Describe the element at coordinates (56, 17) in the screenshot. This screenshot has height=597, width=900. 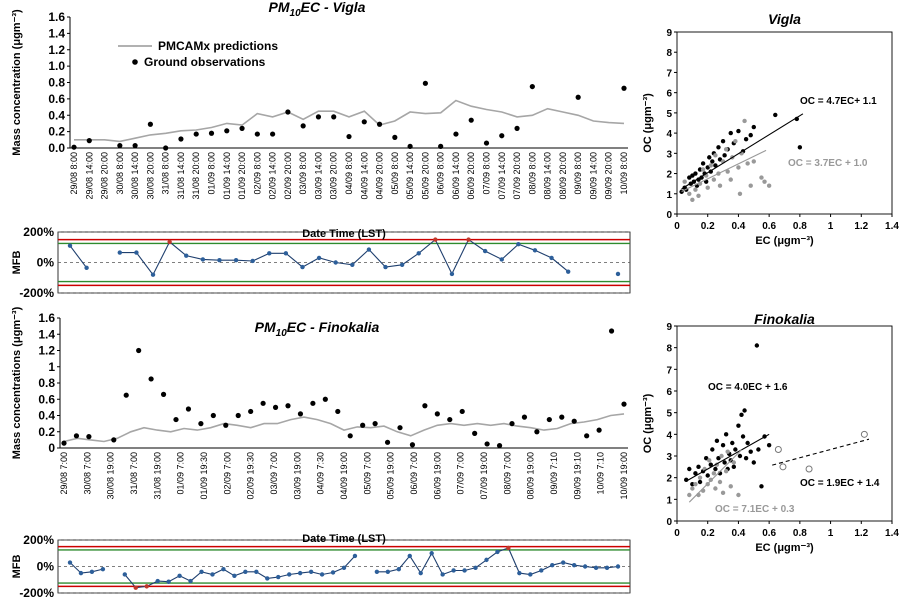
I see `vigla_ts-ytick-label: 1.6` at that location.